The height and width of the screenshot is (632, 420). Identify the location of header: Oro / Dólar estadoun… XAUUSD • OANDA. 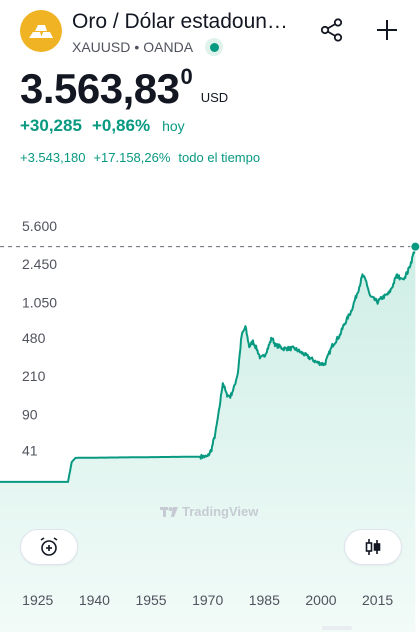
(210, 31).